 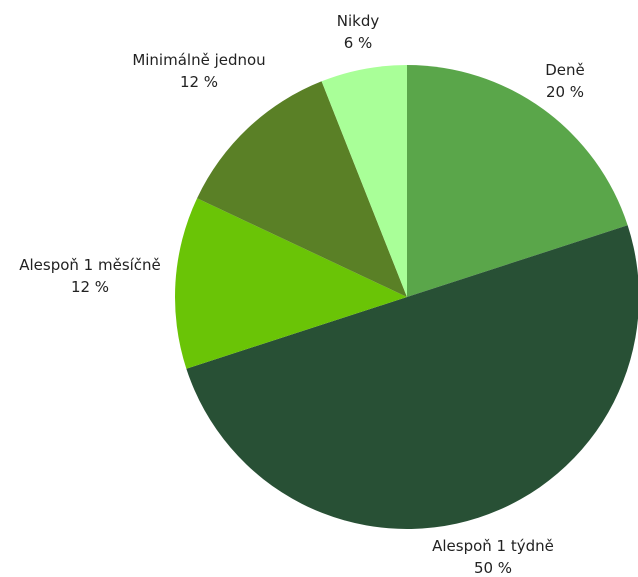 I want to click on slice-label-1: Deně, so click(x=565, y=70).